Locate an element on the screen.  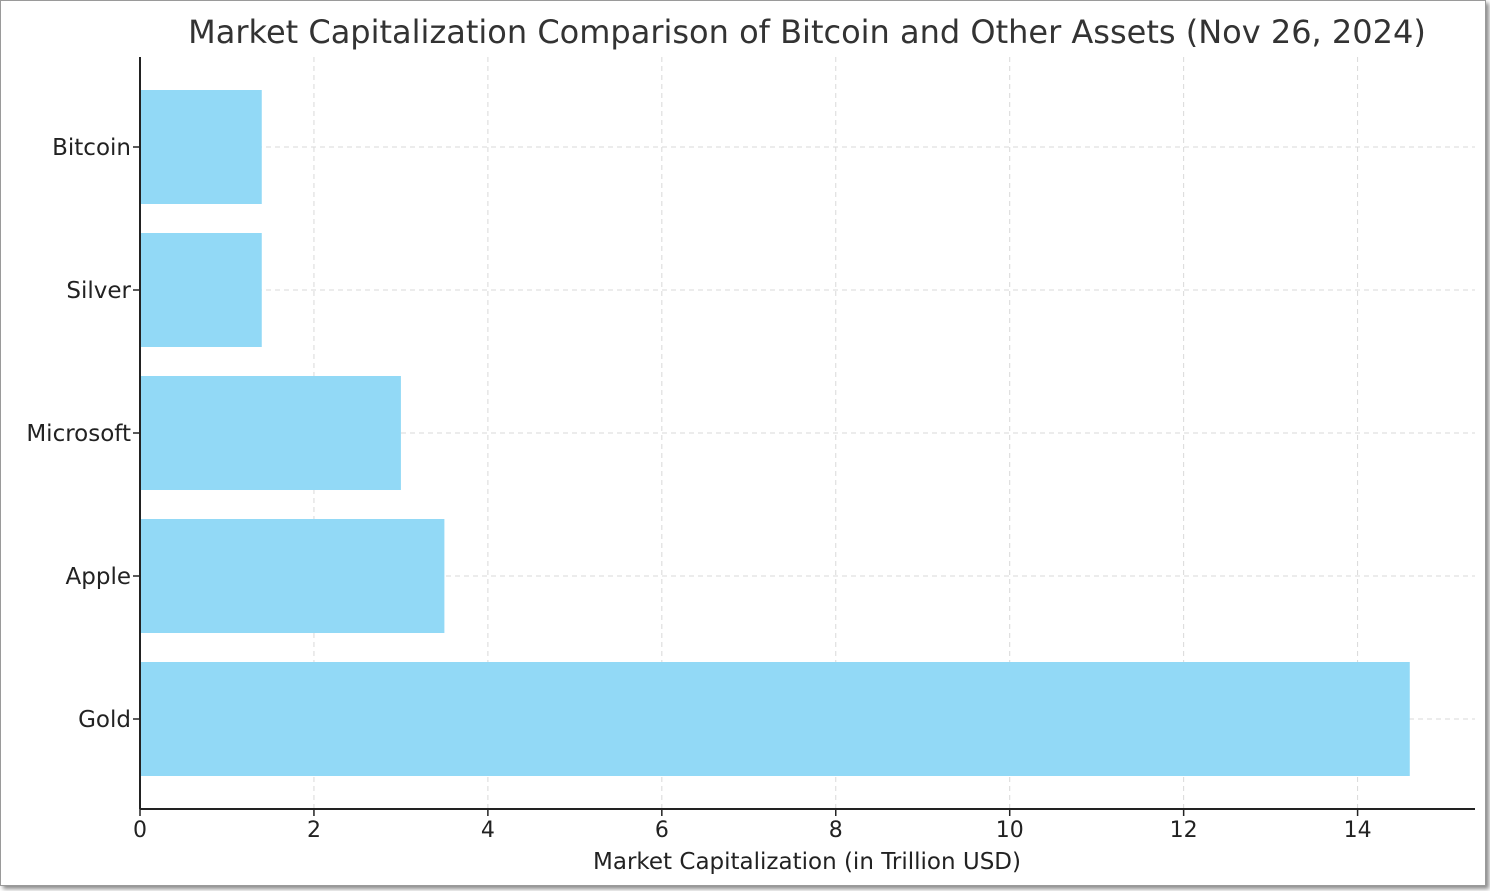
x-tick-label: 12 is located at coordinates (1184, 830).